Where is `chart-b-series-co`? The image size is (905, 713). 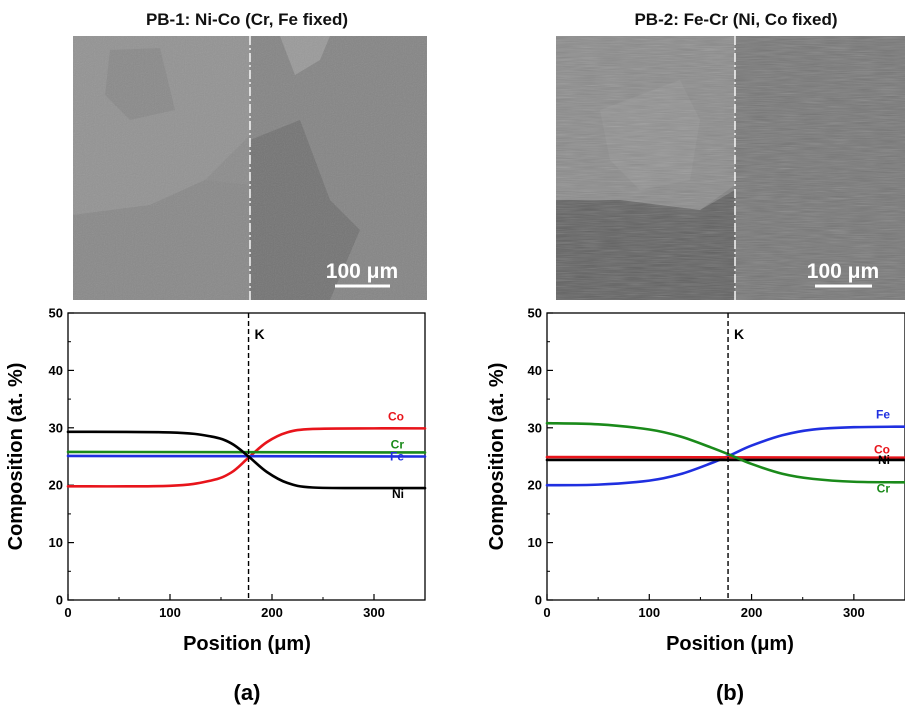 chart-b-series-co is located at coordinates (725, 457).